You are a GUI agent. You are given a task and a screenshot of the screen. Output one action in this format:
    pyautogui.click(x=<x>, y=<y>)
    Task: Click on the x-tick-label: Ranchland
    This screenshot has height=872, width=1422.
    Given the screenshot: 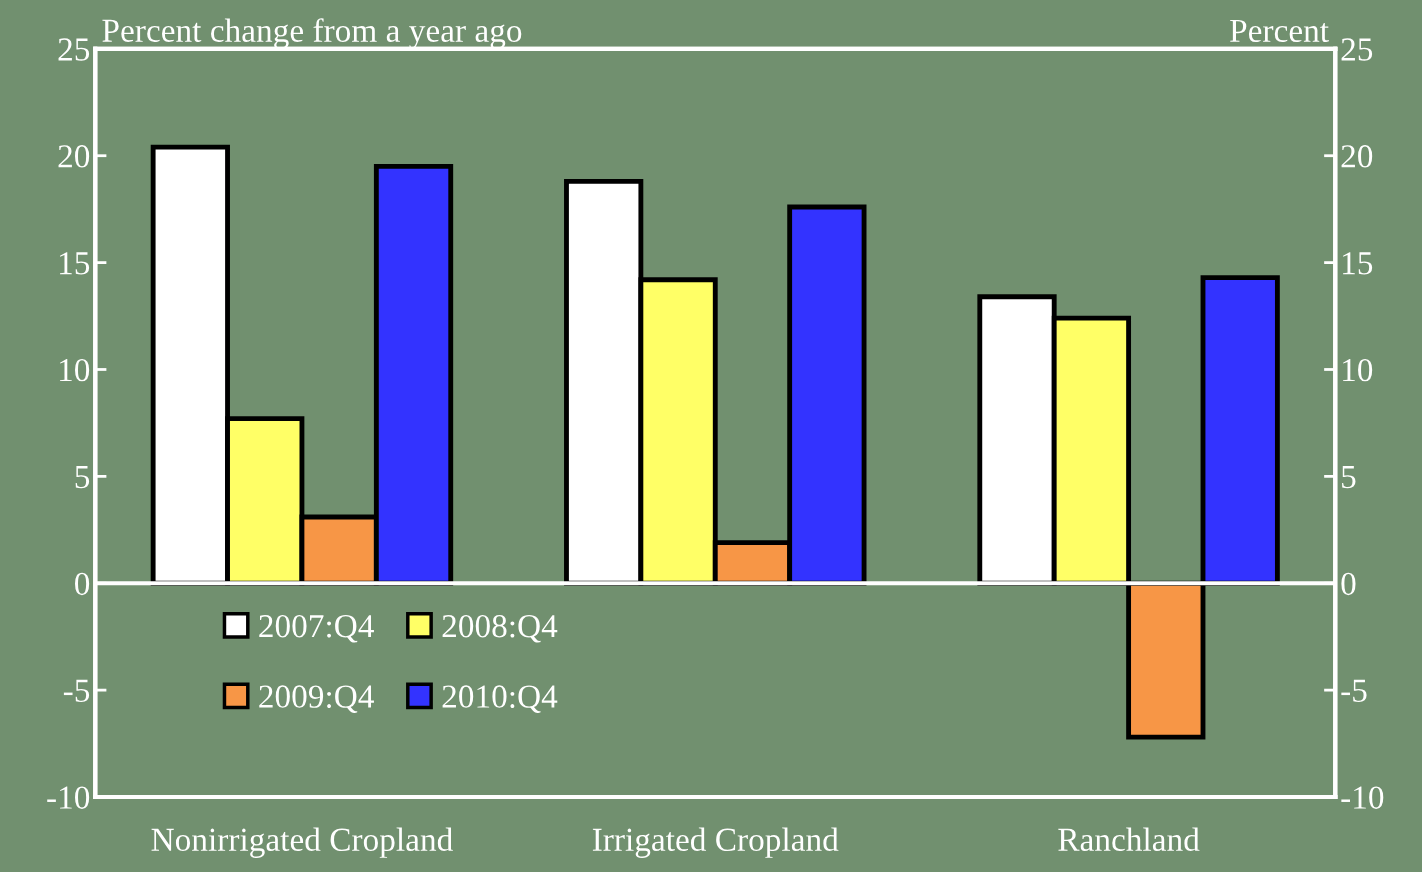 What is the action you would take?
    pyautogui.click(x=1129, y=839)
    